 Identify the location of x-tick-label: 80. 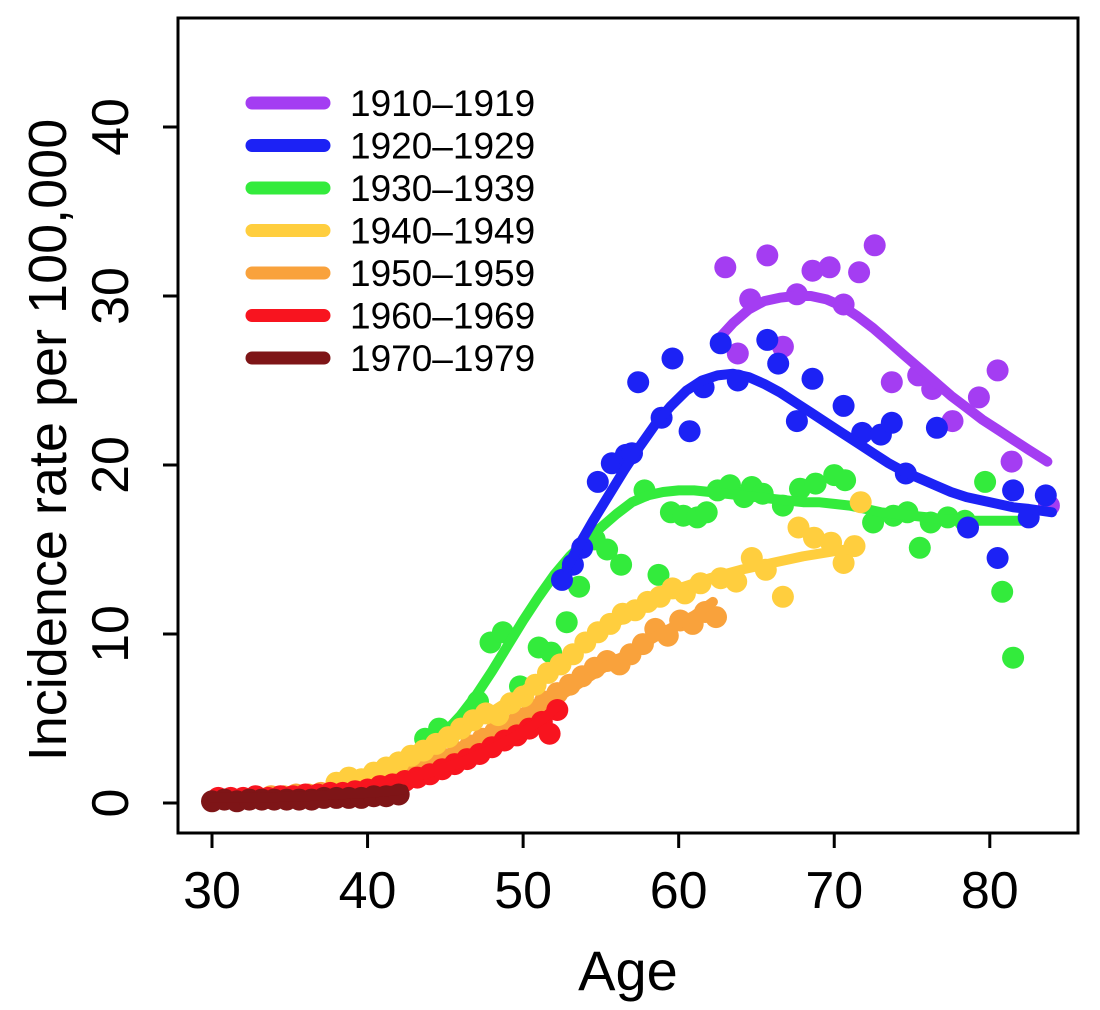
(990, 891).